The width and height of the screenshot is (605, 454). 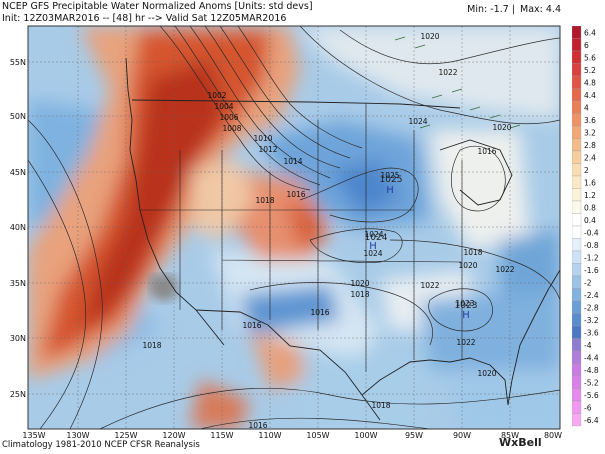 I want to click on east-coast, so click(x=533, y=337).